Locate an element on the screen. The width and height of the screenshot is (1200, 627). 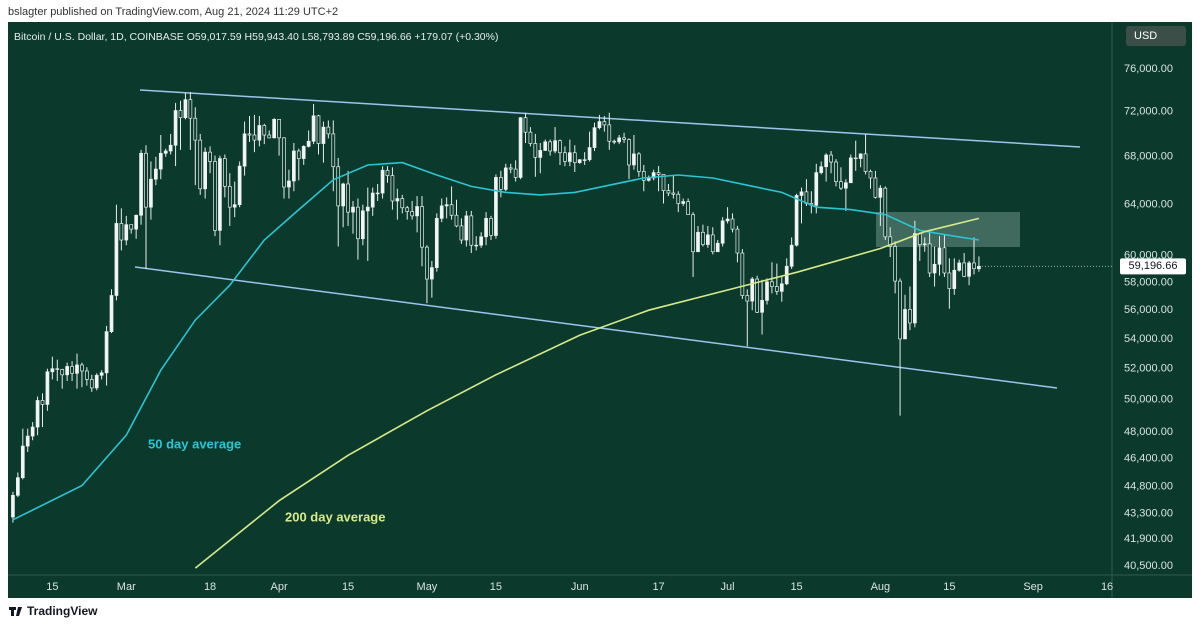
upper-trendline is located at coordinates (610, 118).